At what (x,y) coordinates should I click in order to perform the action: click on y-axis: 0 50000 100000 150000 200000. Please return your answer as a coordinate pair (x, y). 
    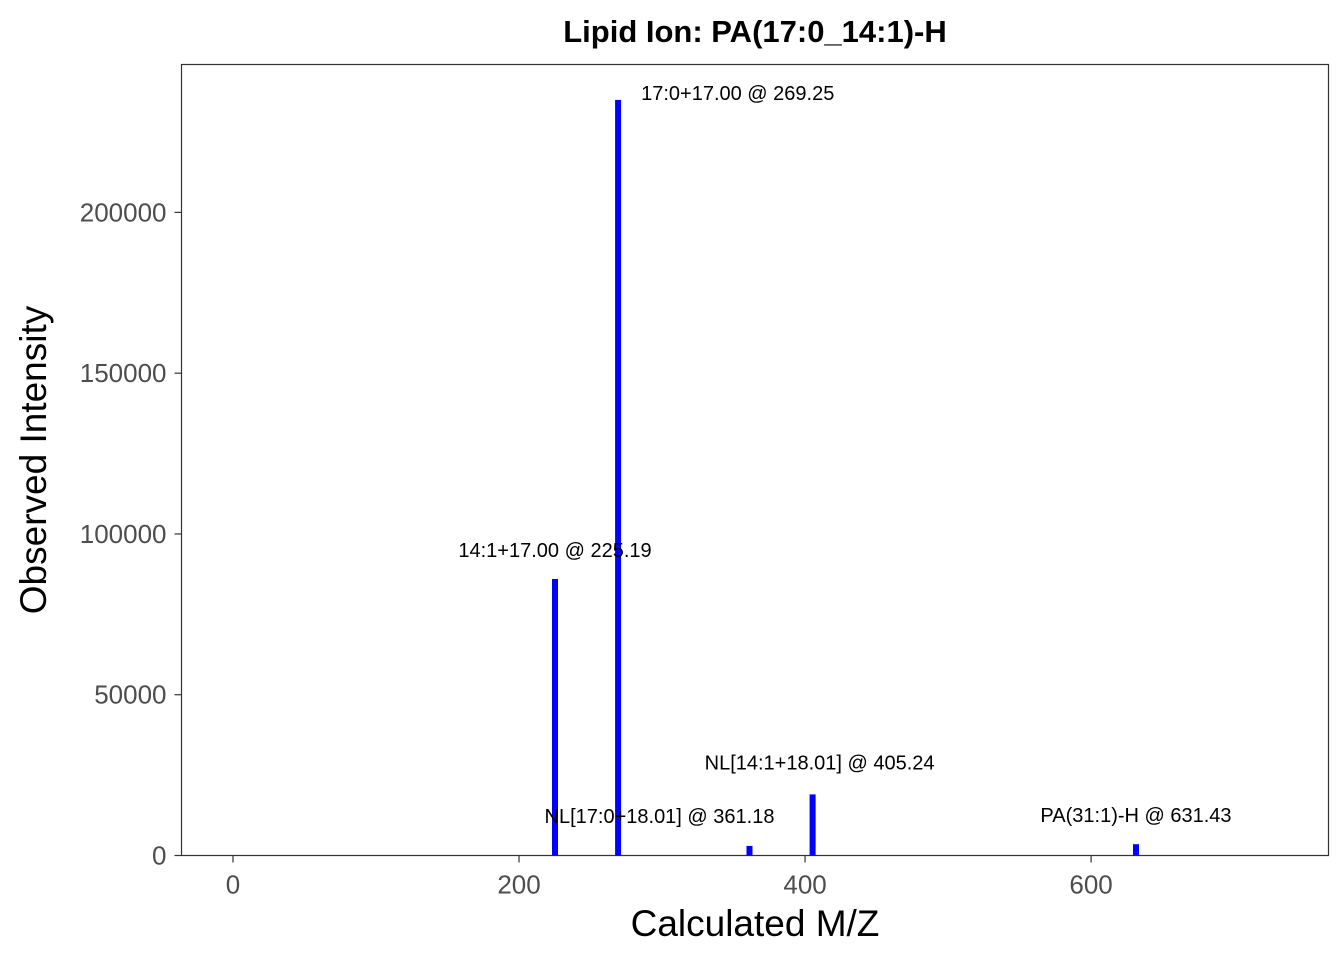
    Looking at the image, I should click on (131, 534).